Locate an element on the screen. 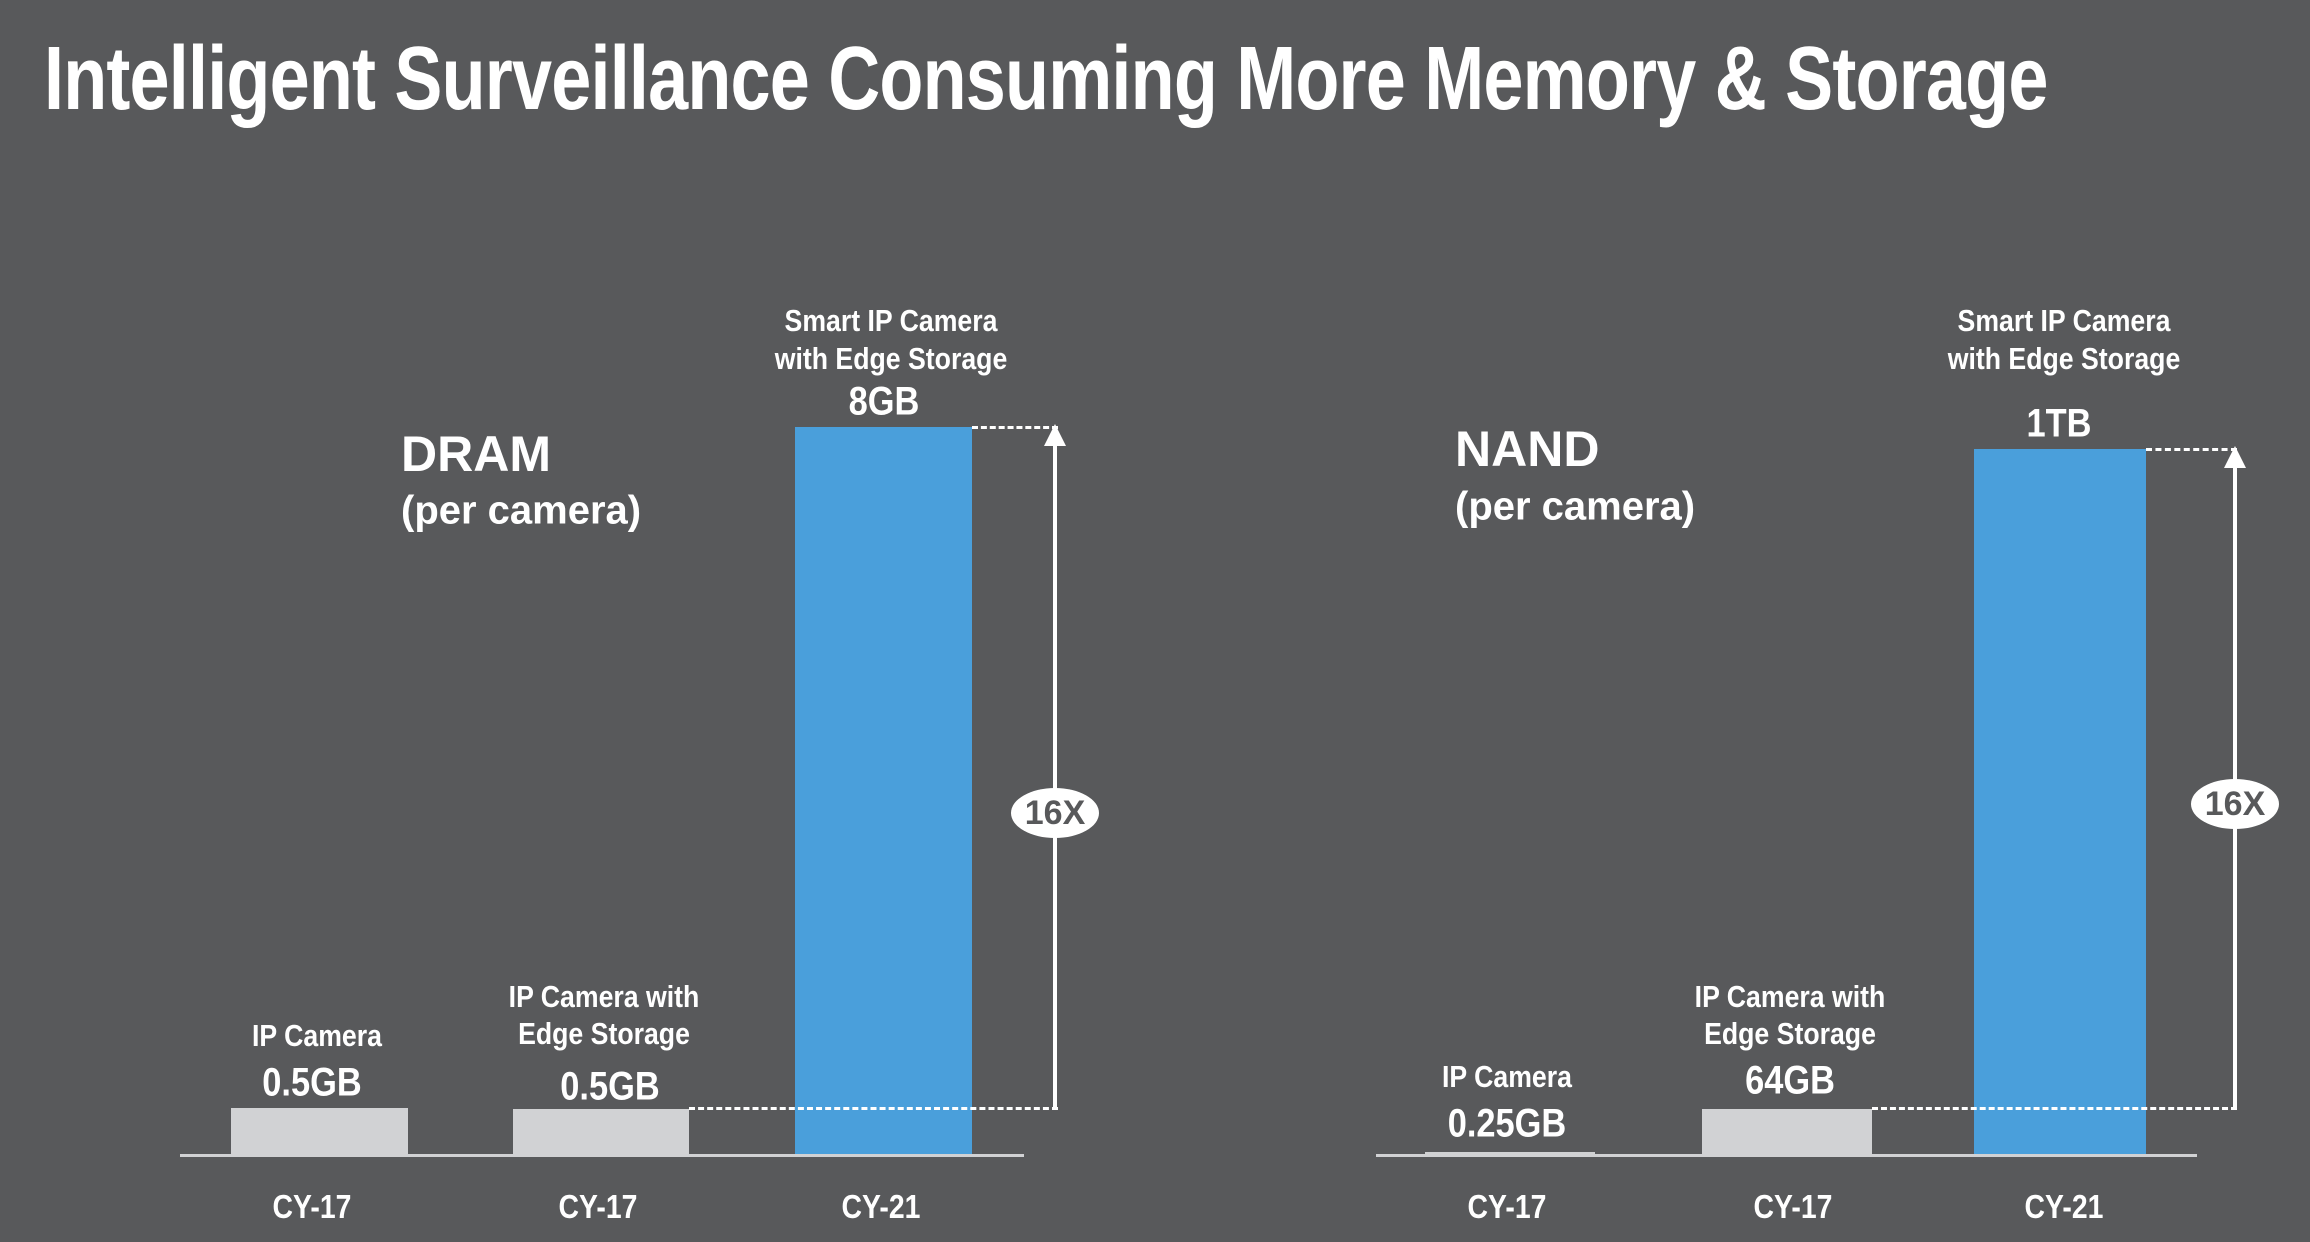 Image resolution: width=2310 pixels, height=1242 pixels. value-label: 1TB is located at coordinates (2059, 423).